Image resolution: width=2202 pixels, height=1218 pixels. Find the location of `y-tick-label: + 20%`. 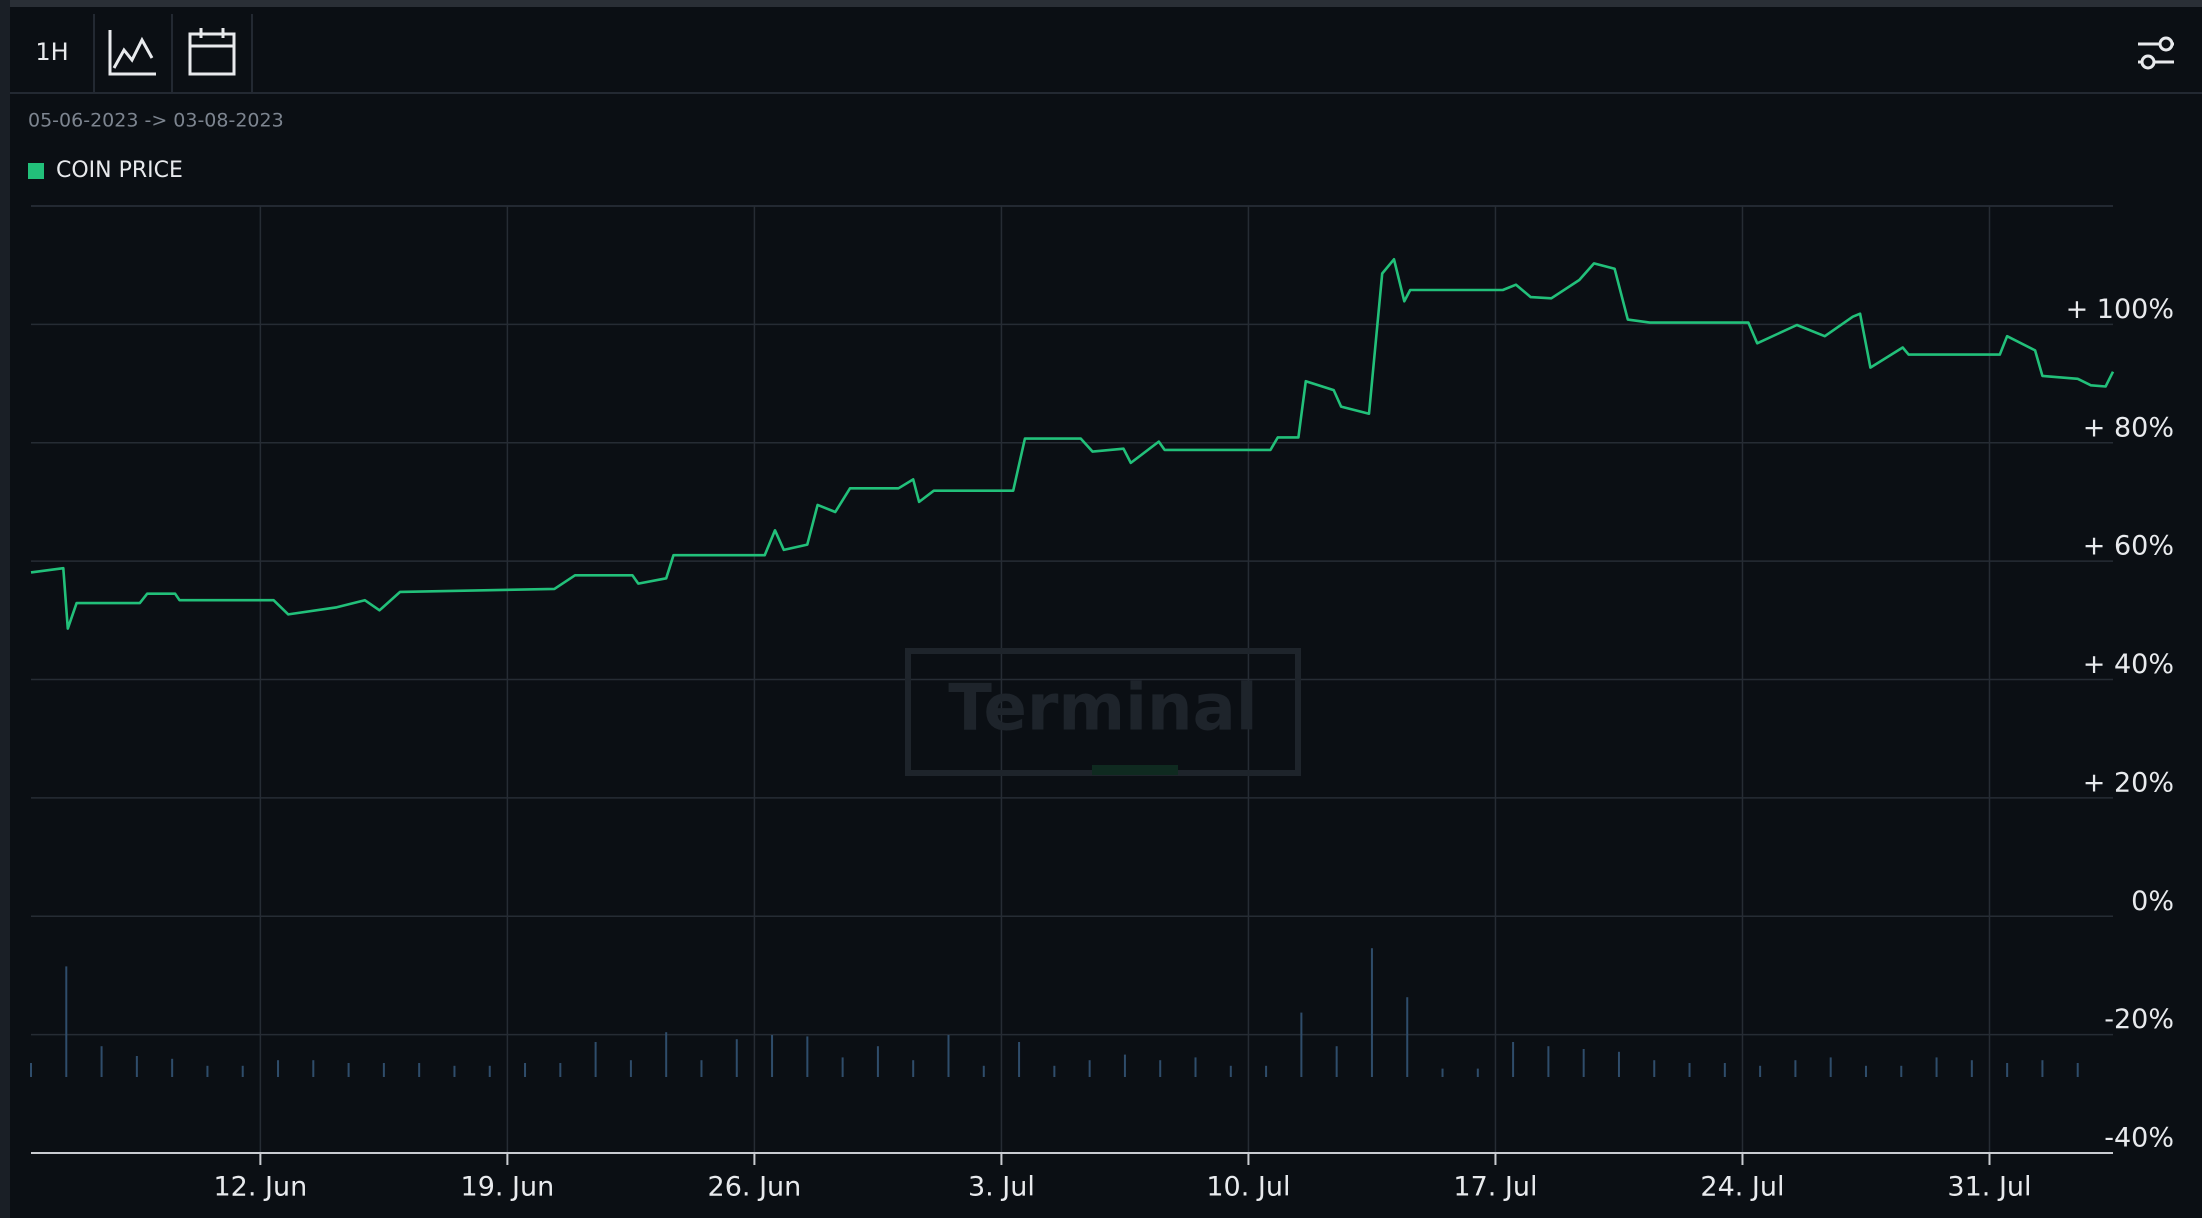

y-tick-label: + 20% is located at coordinates (2128, 782).